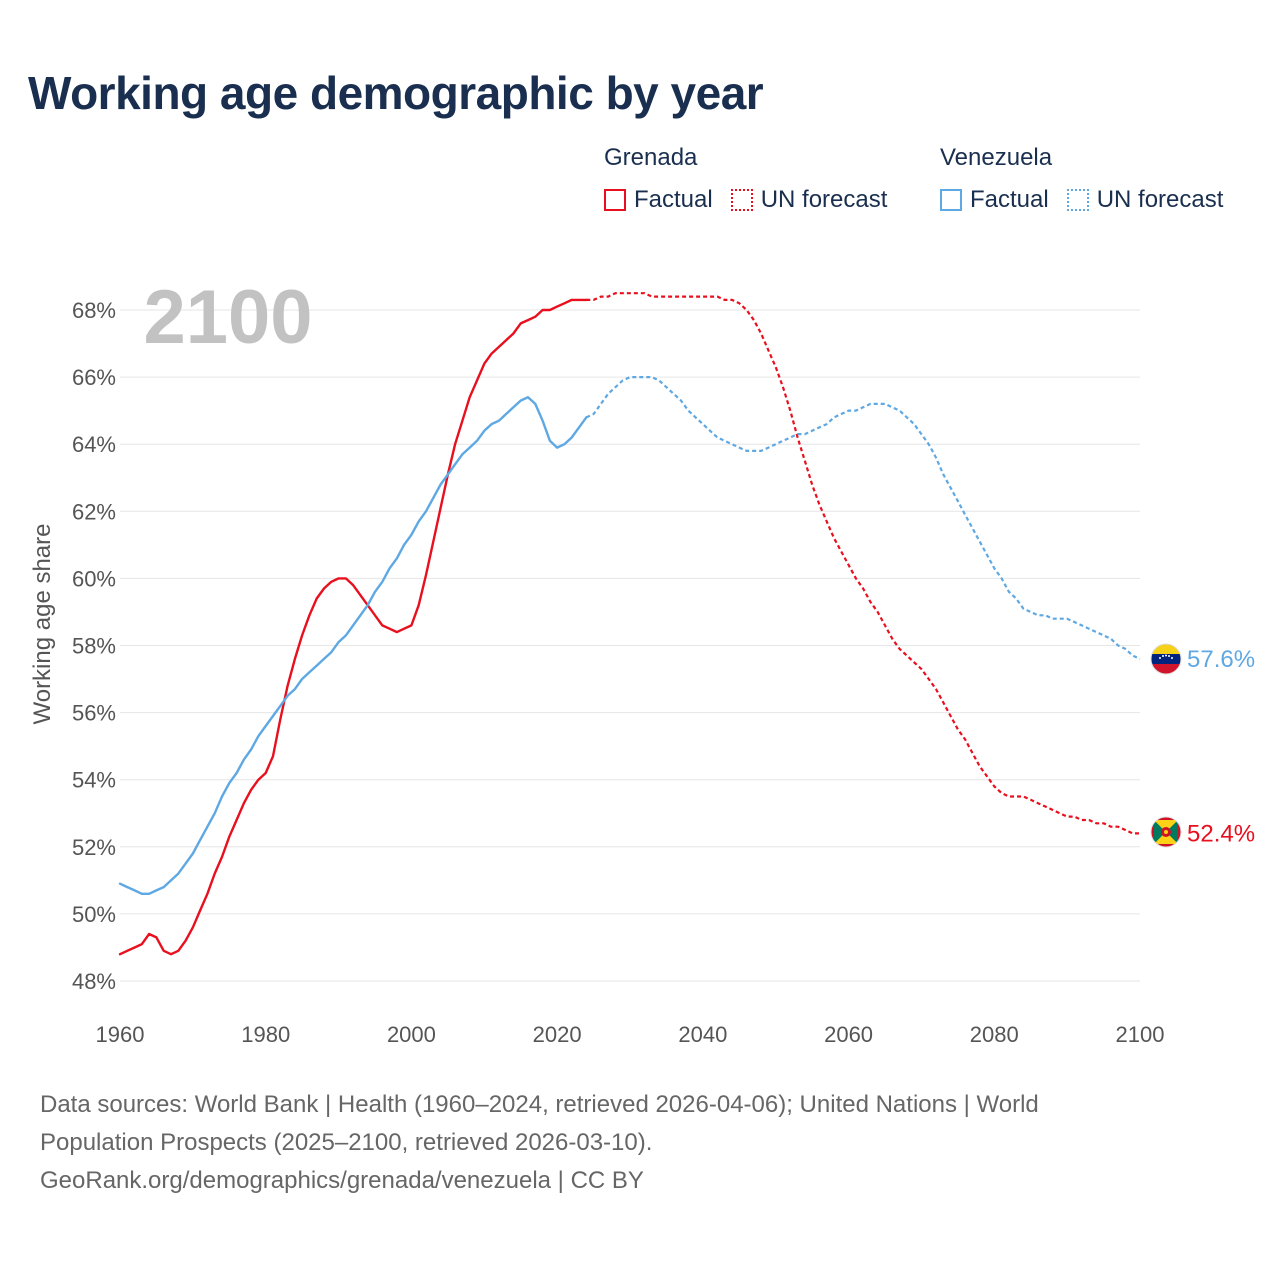 This screenshot has height=1280, width=1280. I want to click on series-line-venezuela-factual, so click(353, 645).